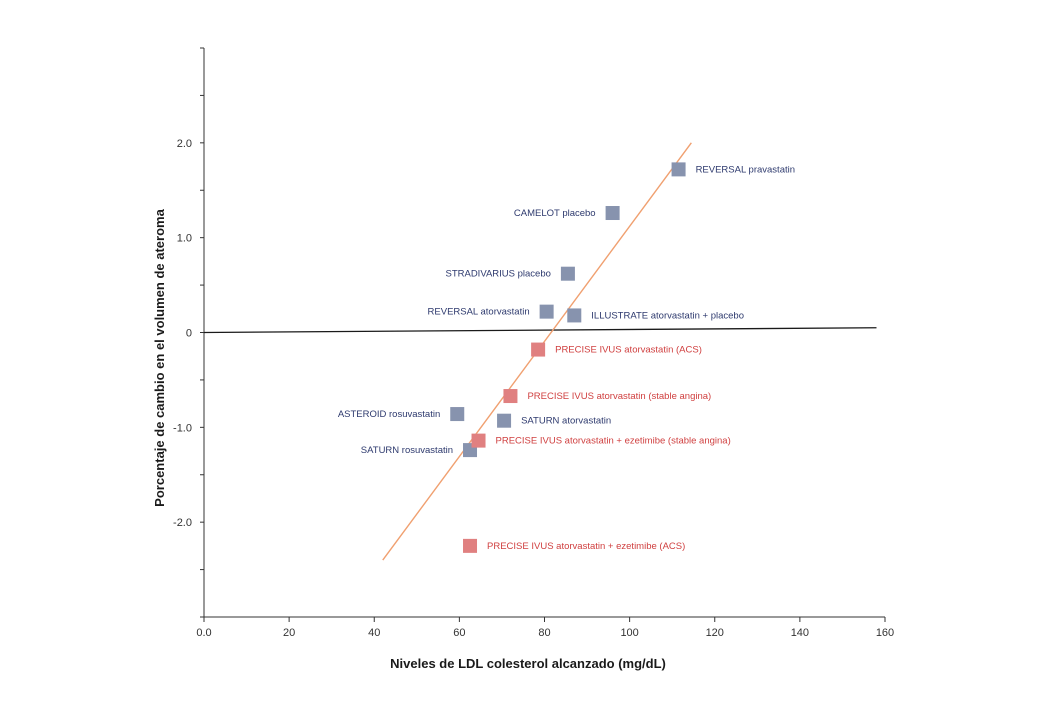  I want to click on data-point-label: SATURN atorvastatin, so click(566, 421).